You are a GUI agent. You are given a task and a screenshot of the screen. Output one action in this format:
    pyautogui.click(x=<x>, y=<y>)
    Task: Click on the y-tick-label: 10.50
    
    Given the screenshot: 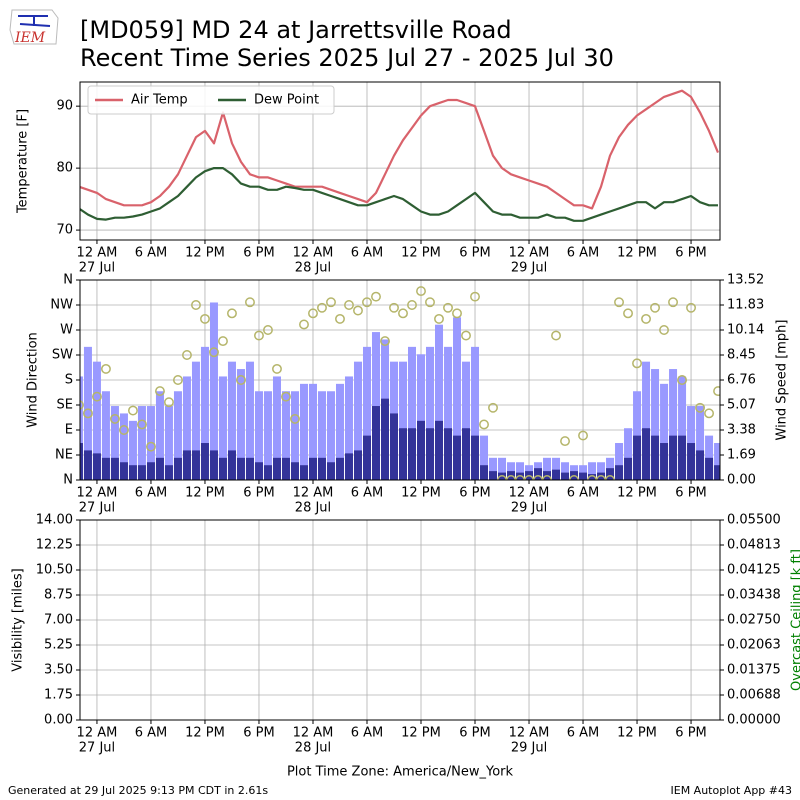 What is the action you would take?
    pyautogui.click(x=54, y=570)
    